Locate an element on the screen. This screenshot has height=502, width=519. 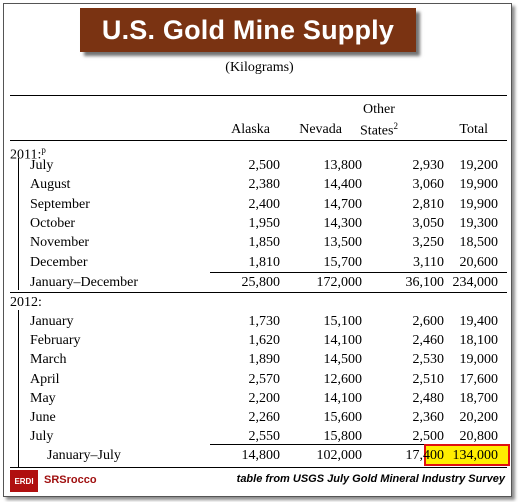
month-label: April is located at coordinates (45, 379).